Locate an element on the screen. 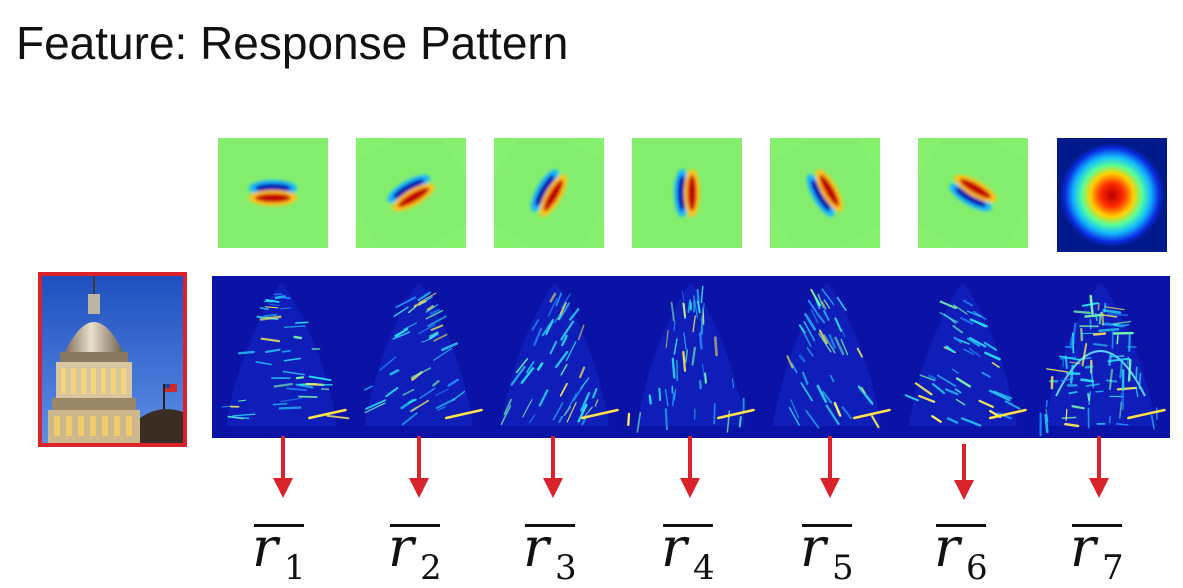  input-image is located at coordinates (112, 359).